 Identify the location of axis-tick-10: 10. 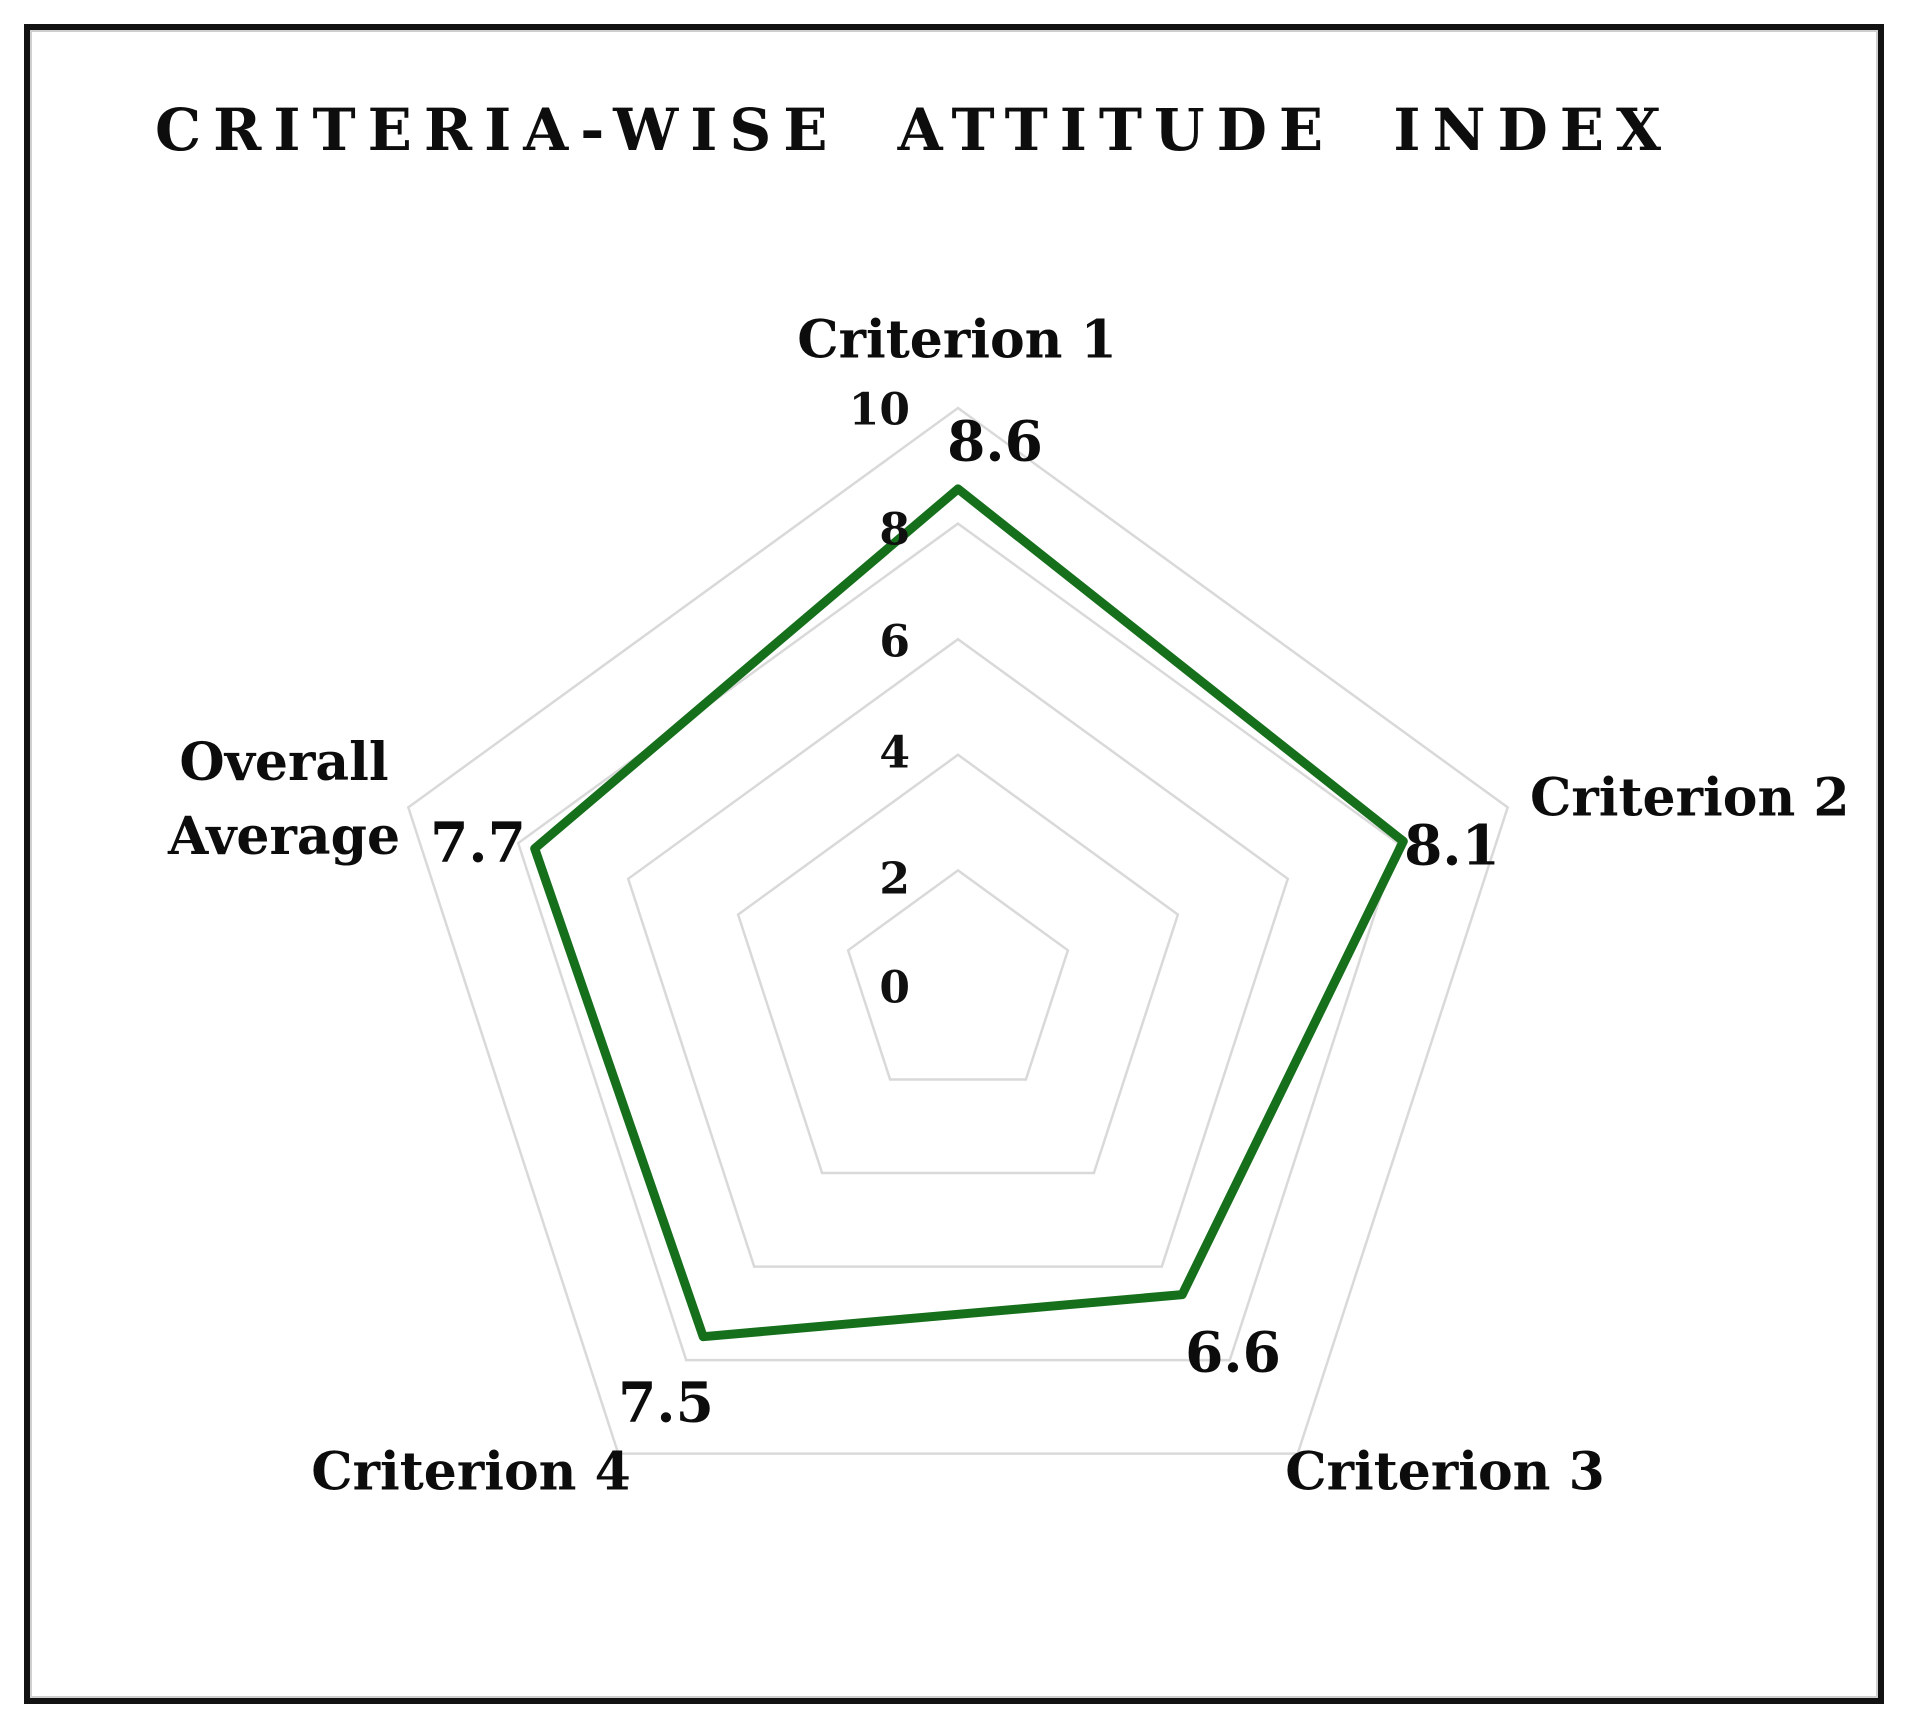
(879, 410).